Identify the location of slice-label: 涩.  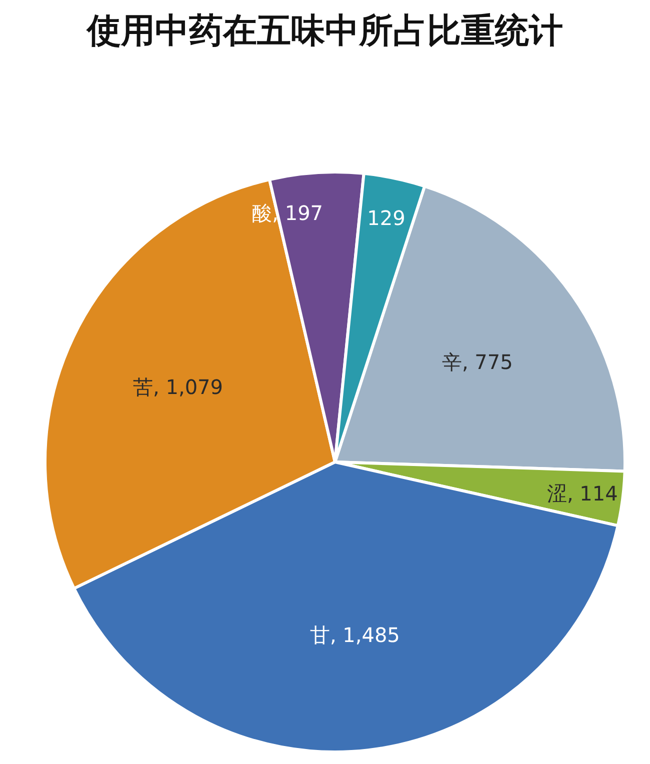
(556, 494).